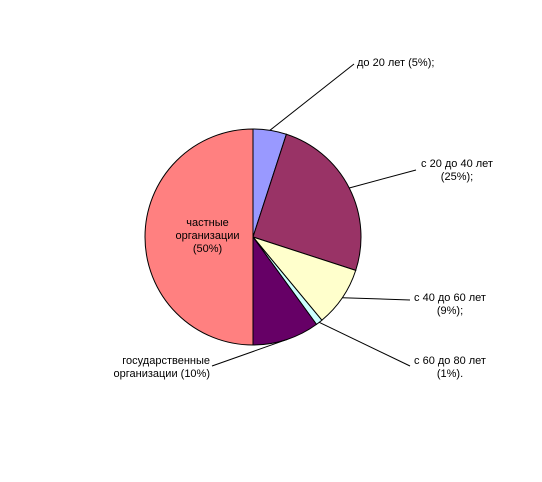 This screenshot has width=542, height=482. I want to click on slice-label: с 20 до 40 лет (25%);, so click(457, 170).